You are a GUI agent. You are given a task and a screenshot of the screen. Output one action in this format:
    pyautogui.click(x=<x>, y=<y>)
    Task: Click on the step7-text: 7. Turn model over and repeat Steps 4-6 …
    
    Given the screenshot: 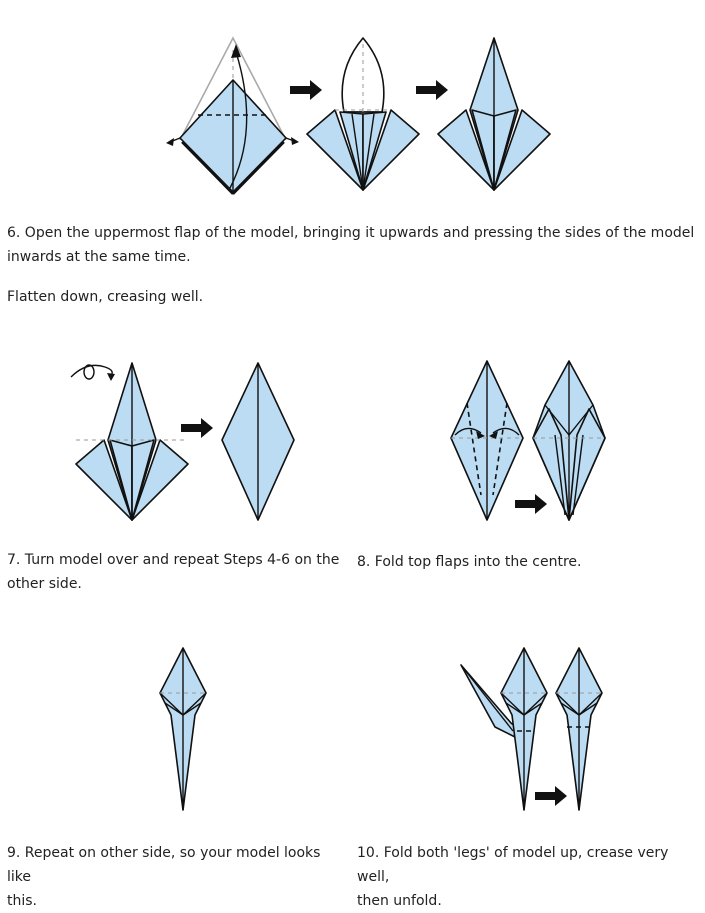 What is the action you would take?
    pyautogui.click(x=177, y=572)
    